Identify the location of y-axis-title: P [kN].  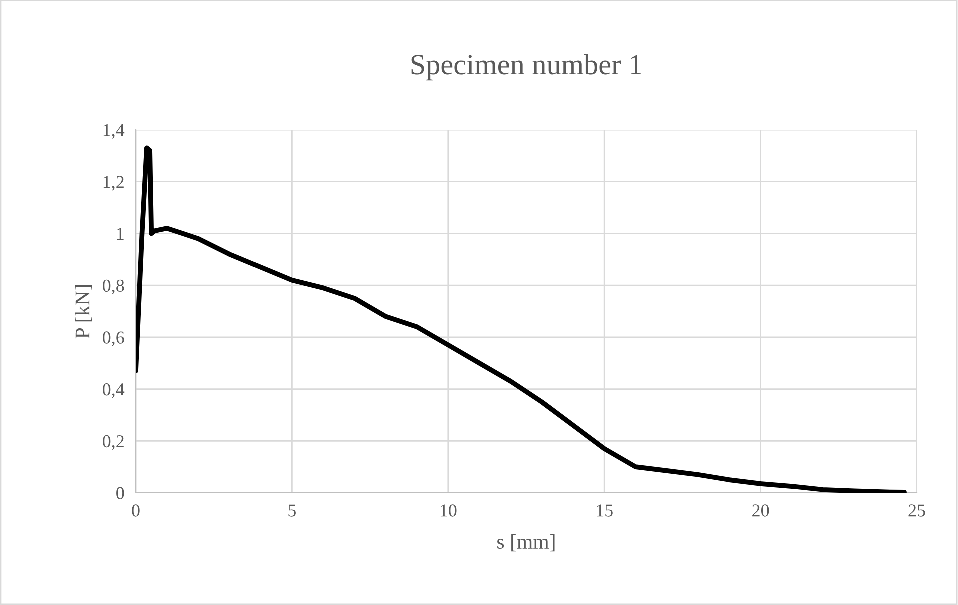
(83, 312).